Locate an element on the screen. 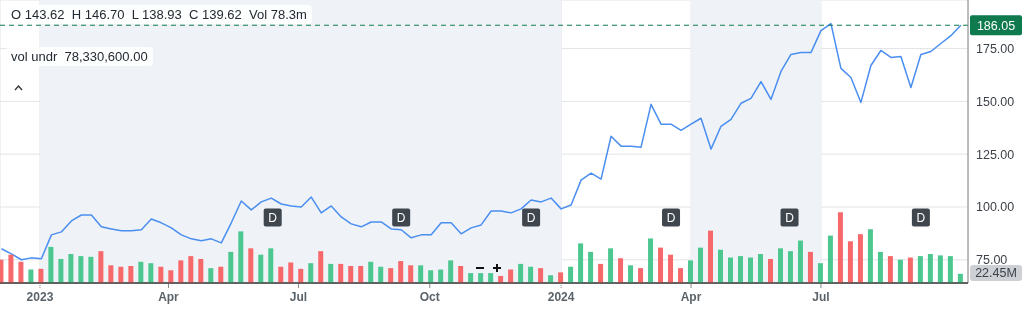  annotation: vol undr 78,330,600.00 is located at coordinates (79, 56).